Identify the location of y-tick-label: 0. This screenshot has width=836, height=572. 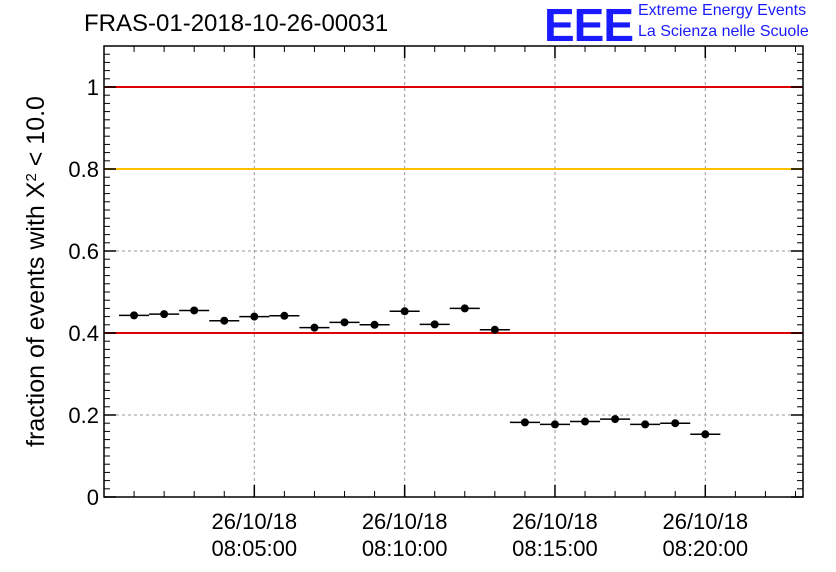
(93, 497).